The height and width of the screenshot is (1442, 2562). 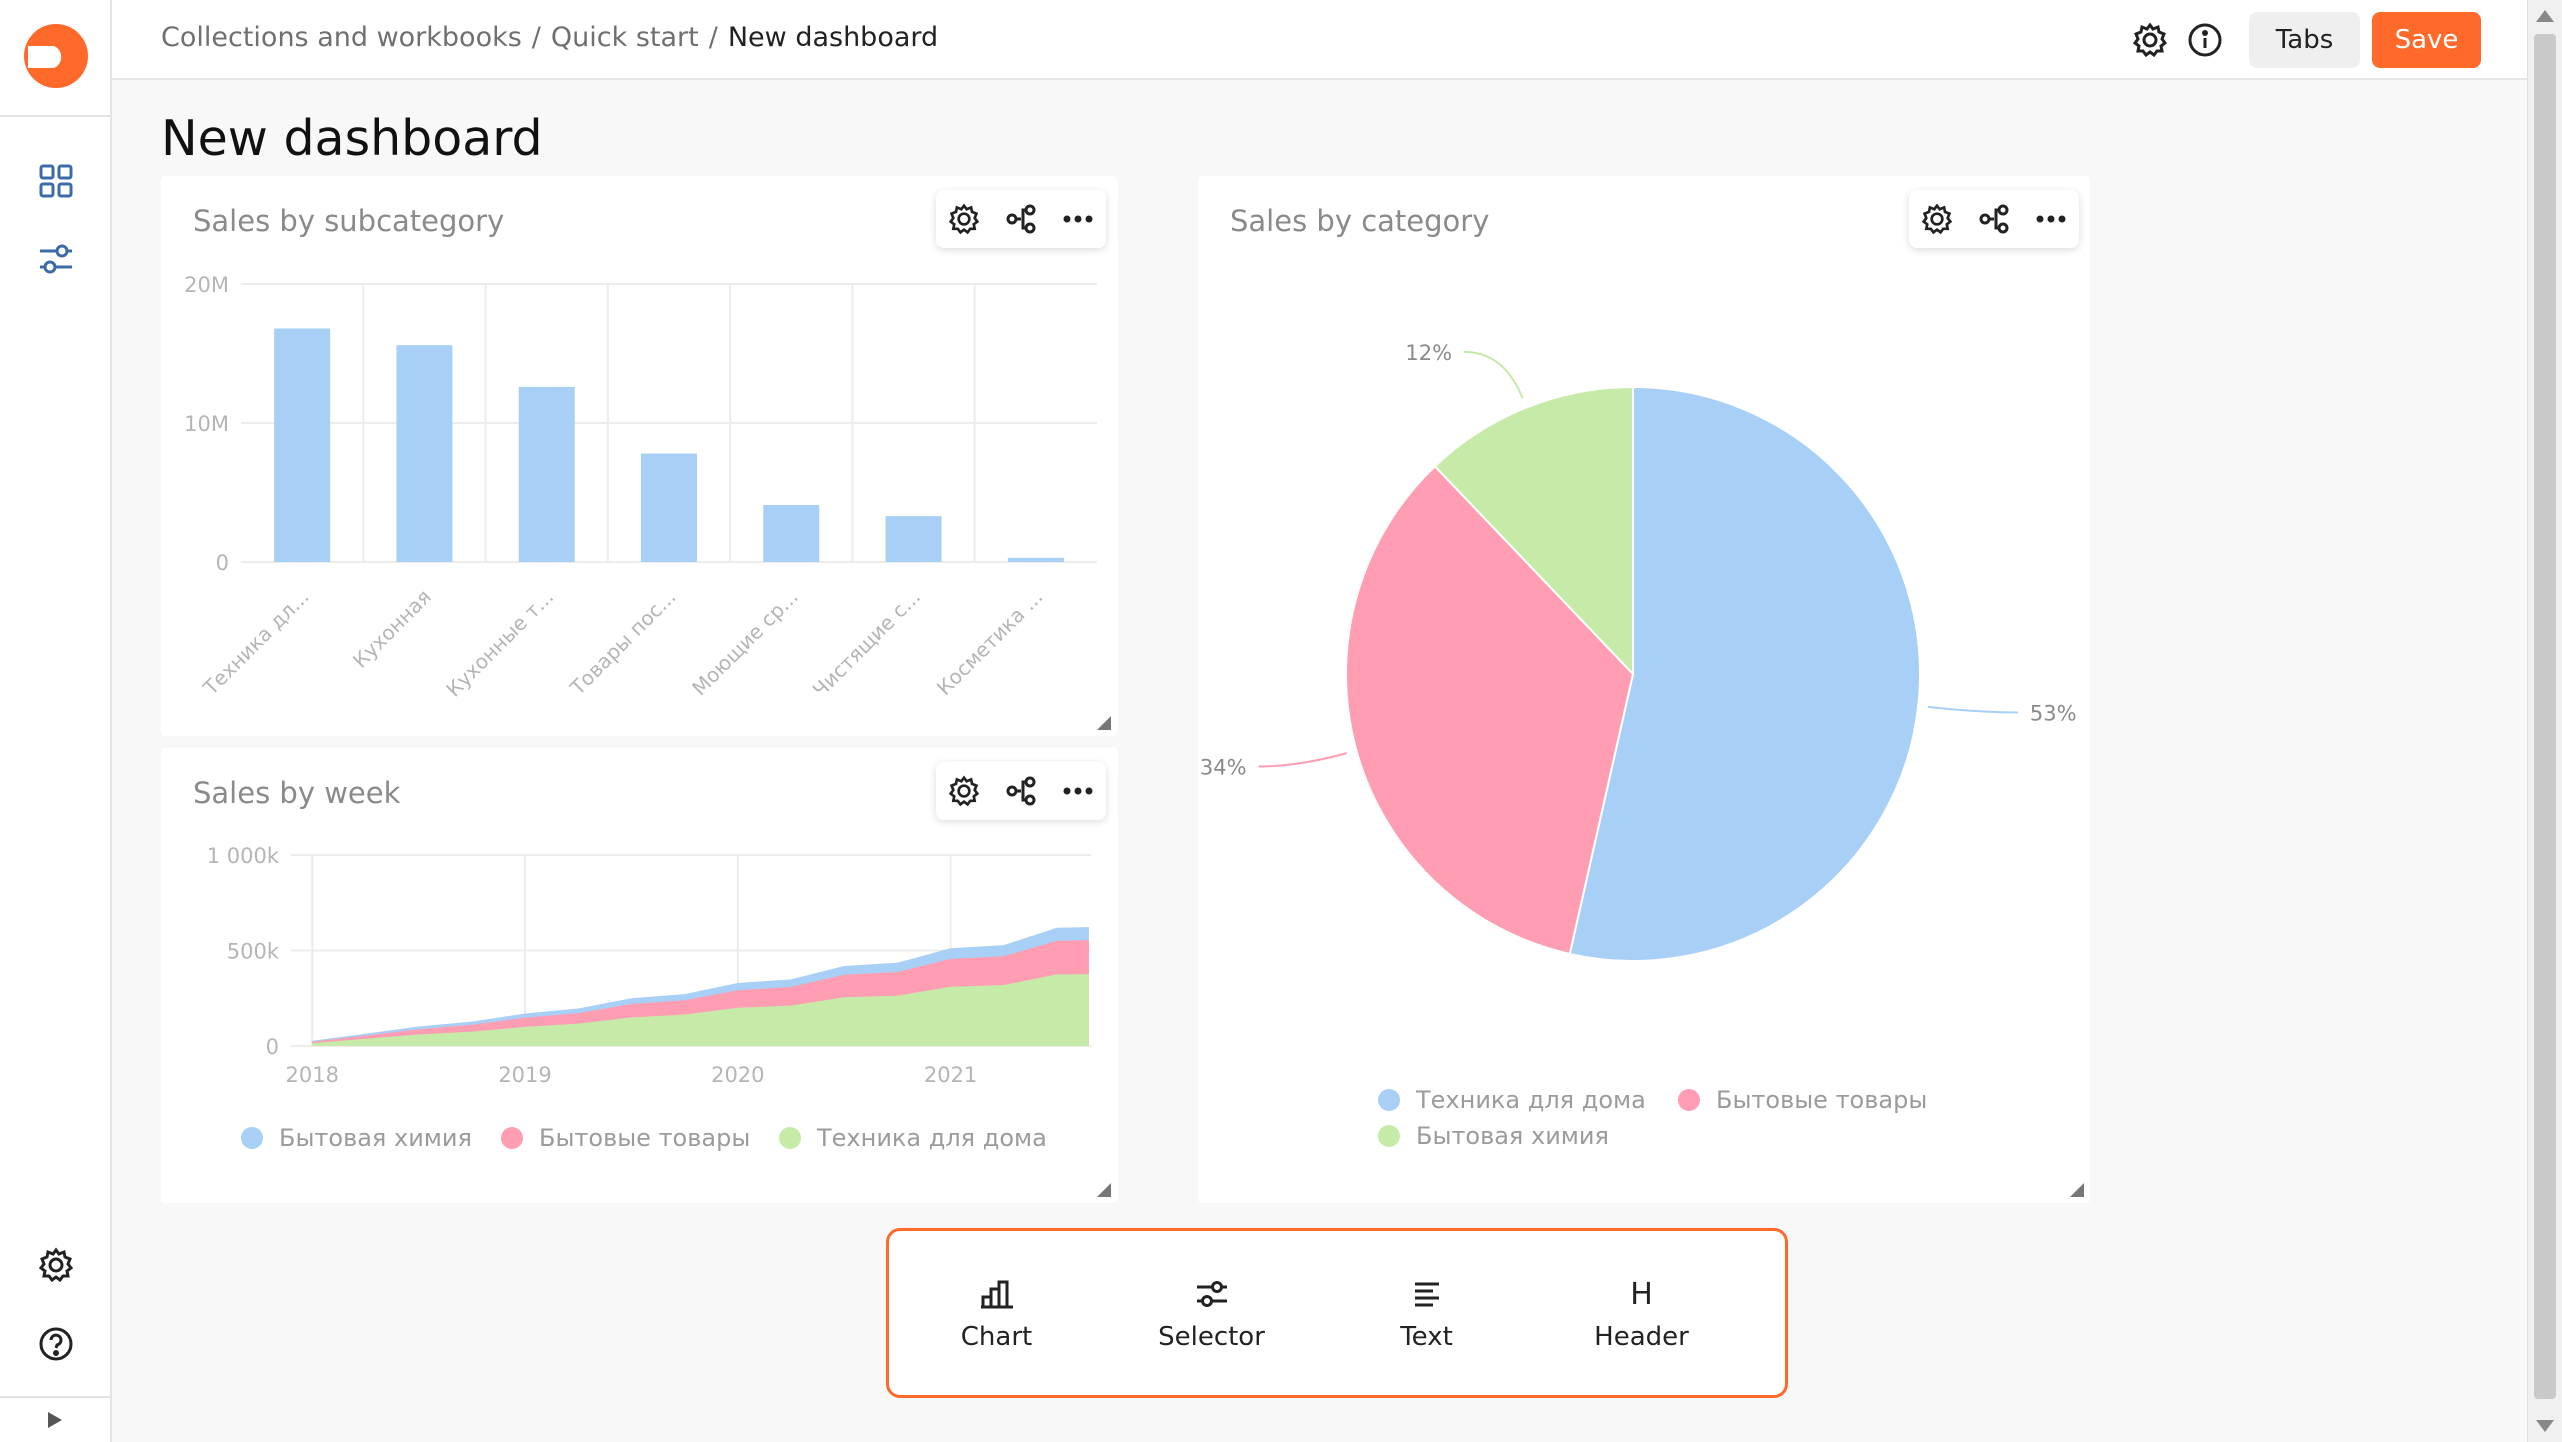 What do you see at coordinates (996, 1313) in the screenshot?
I see `add-chart-button: Chart` at bounding box center [996, 1313].